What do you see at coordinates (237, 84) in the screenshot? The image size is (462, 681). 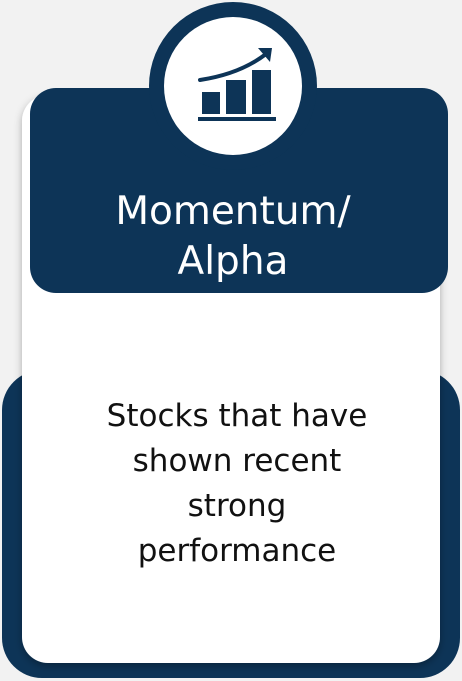 I see `chart-icon` at bounding box center [237, 84].